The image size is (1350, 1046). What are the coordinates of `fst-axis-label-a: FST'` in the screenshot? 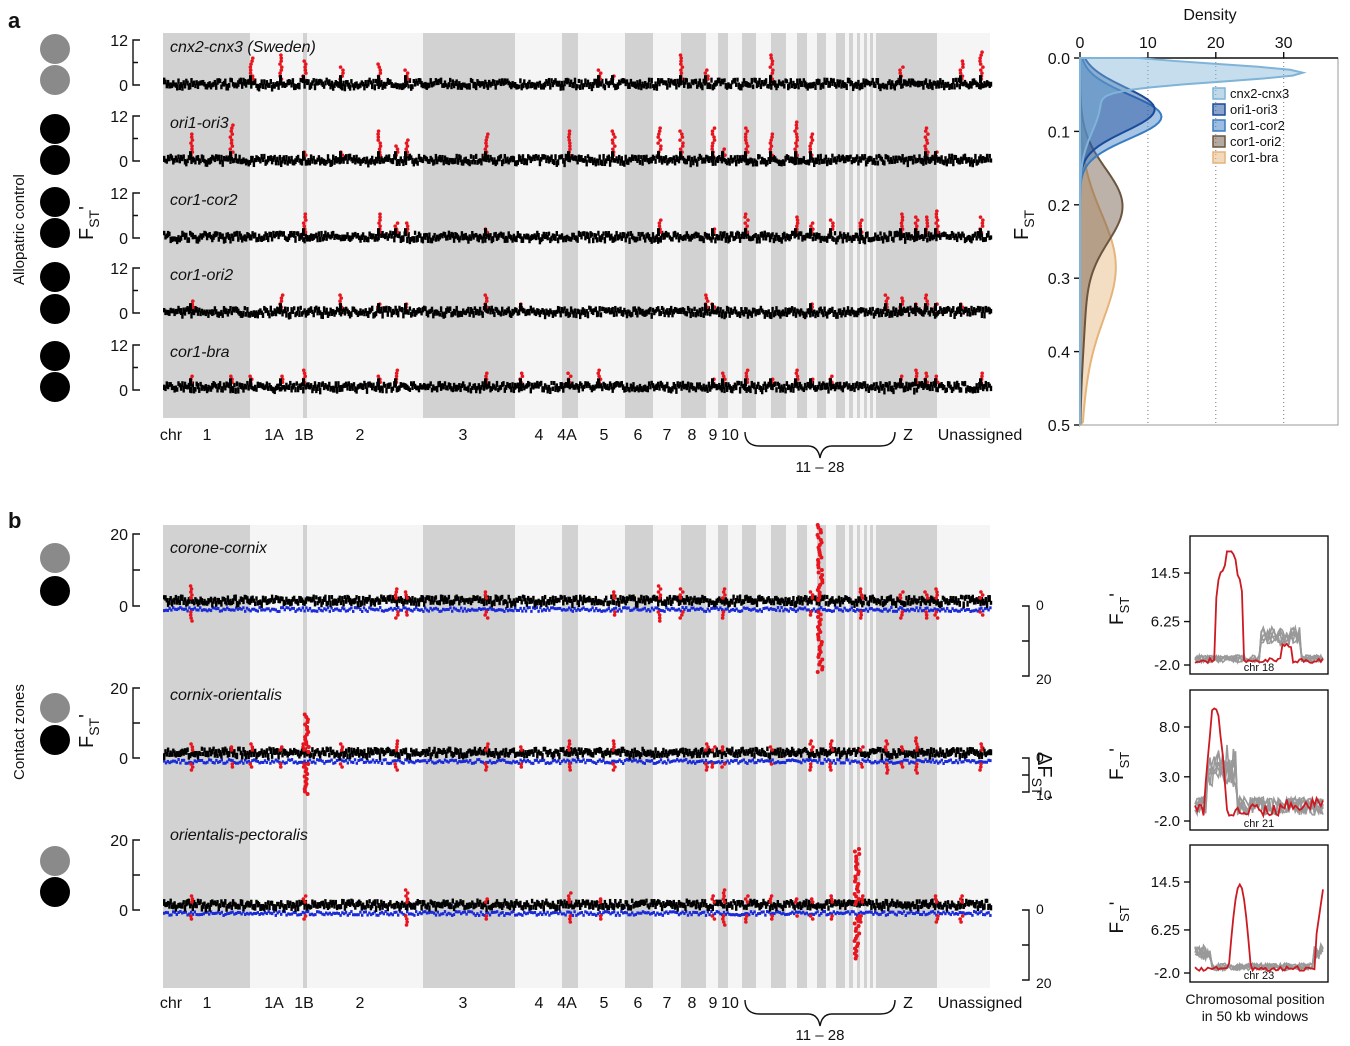 It's located at (89, 223).